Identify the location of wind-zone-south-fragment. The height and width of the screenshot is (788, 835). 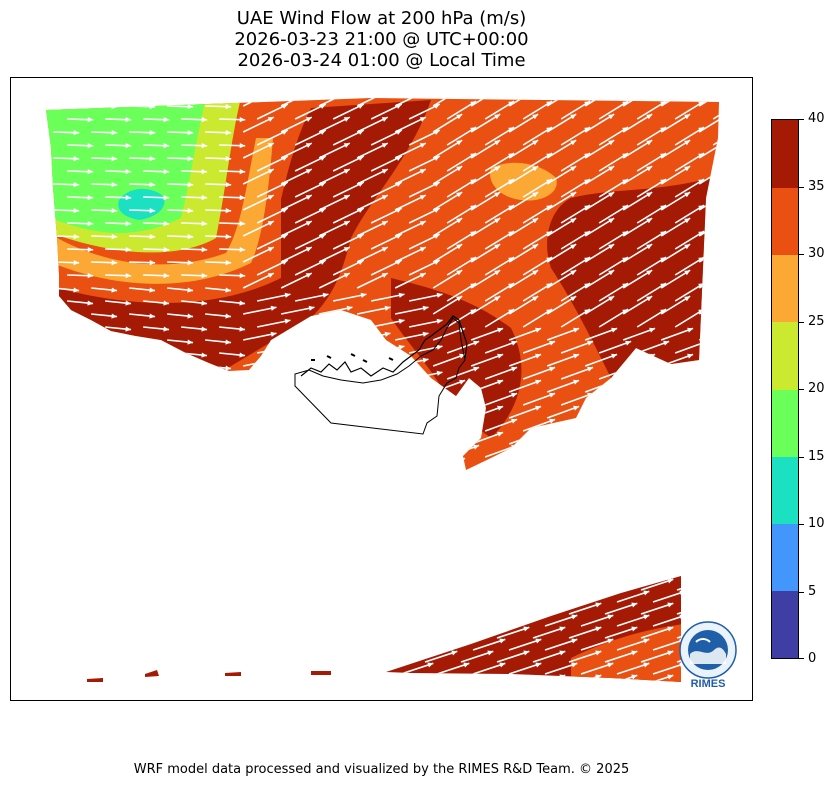
(233, 674).